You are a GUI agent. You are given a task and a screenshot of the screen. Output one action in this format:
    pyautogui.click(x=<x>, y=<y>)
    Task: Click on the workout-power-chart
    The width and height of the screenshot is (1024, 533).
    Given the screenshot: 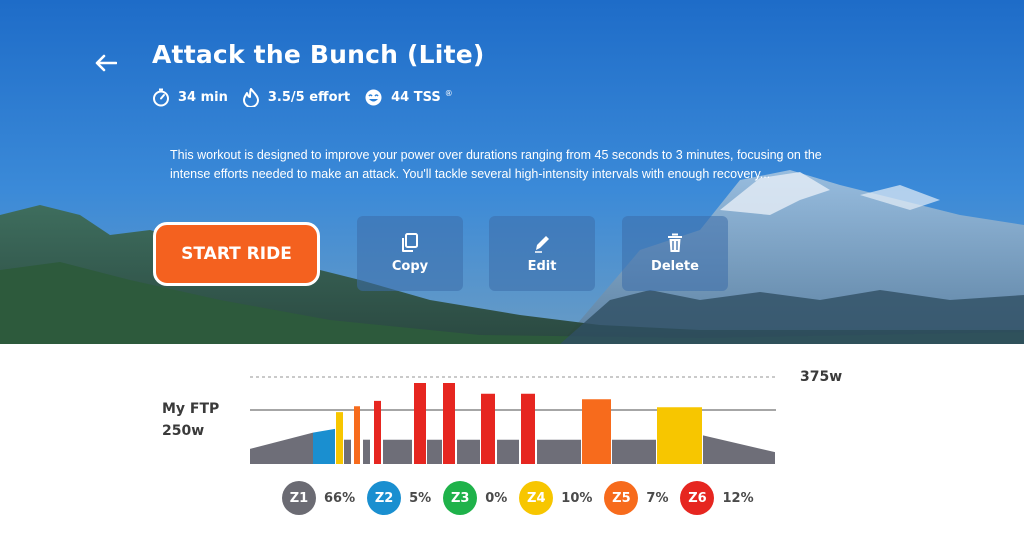 What is the action you would take?
    pyautogui.click(x=513, y=420)
    